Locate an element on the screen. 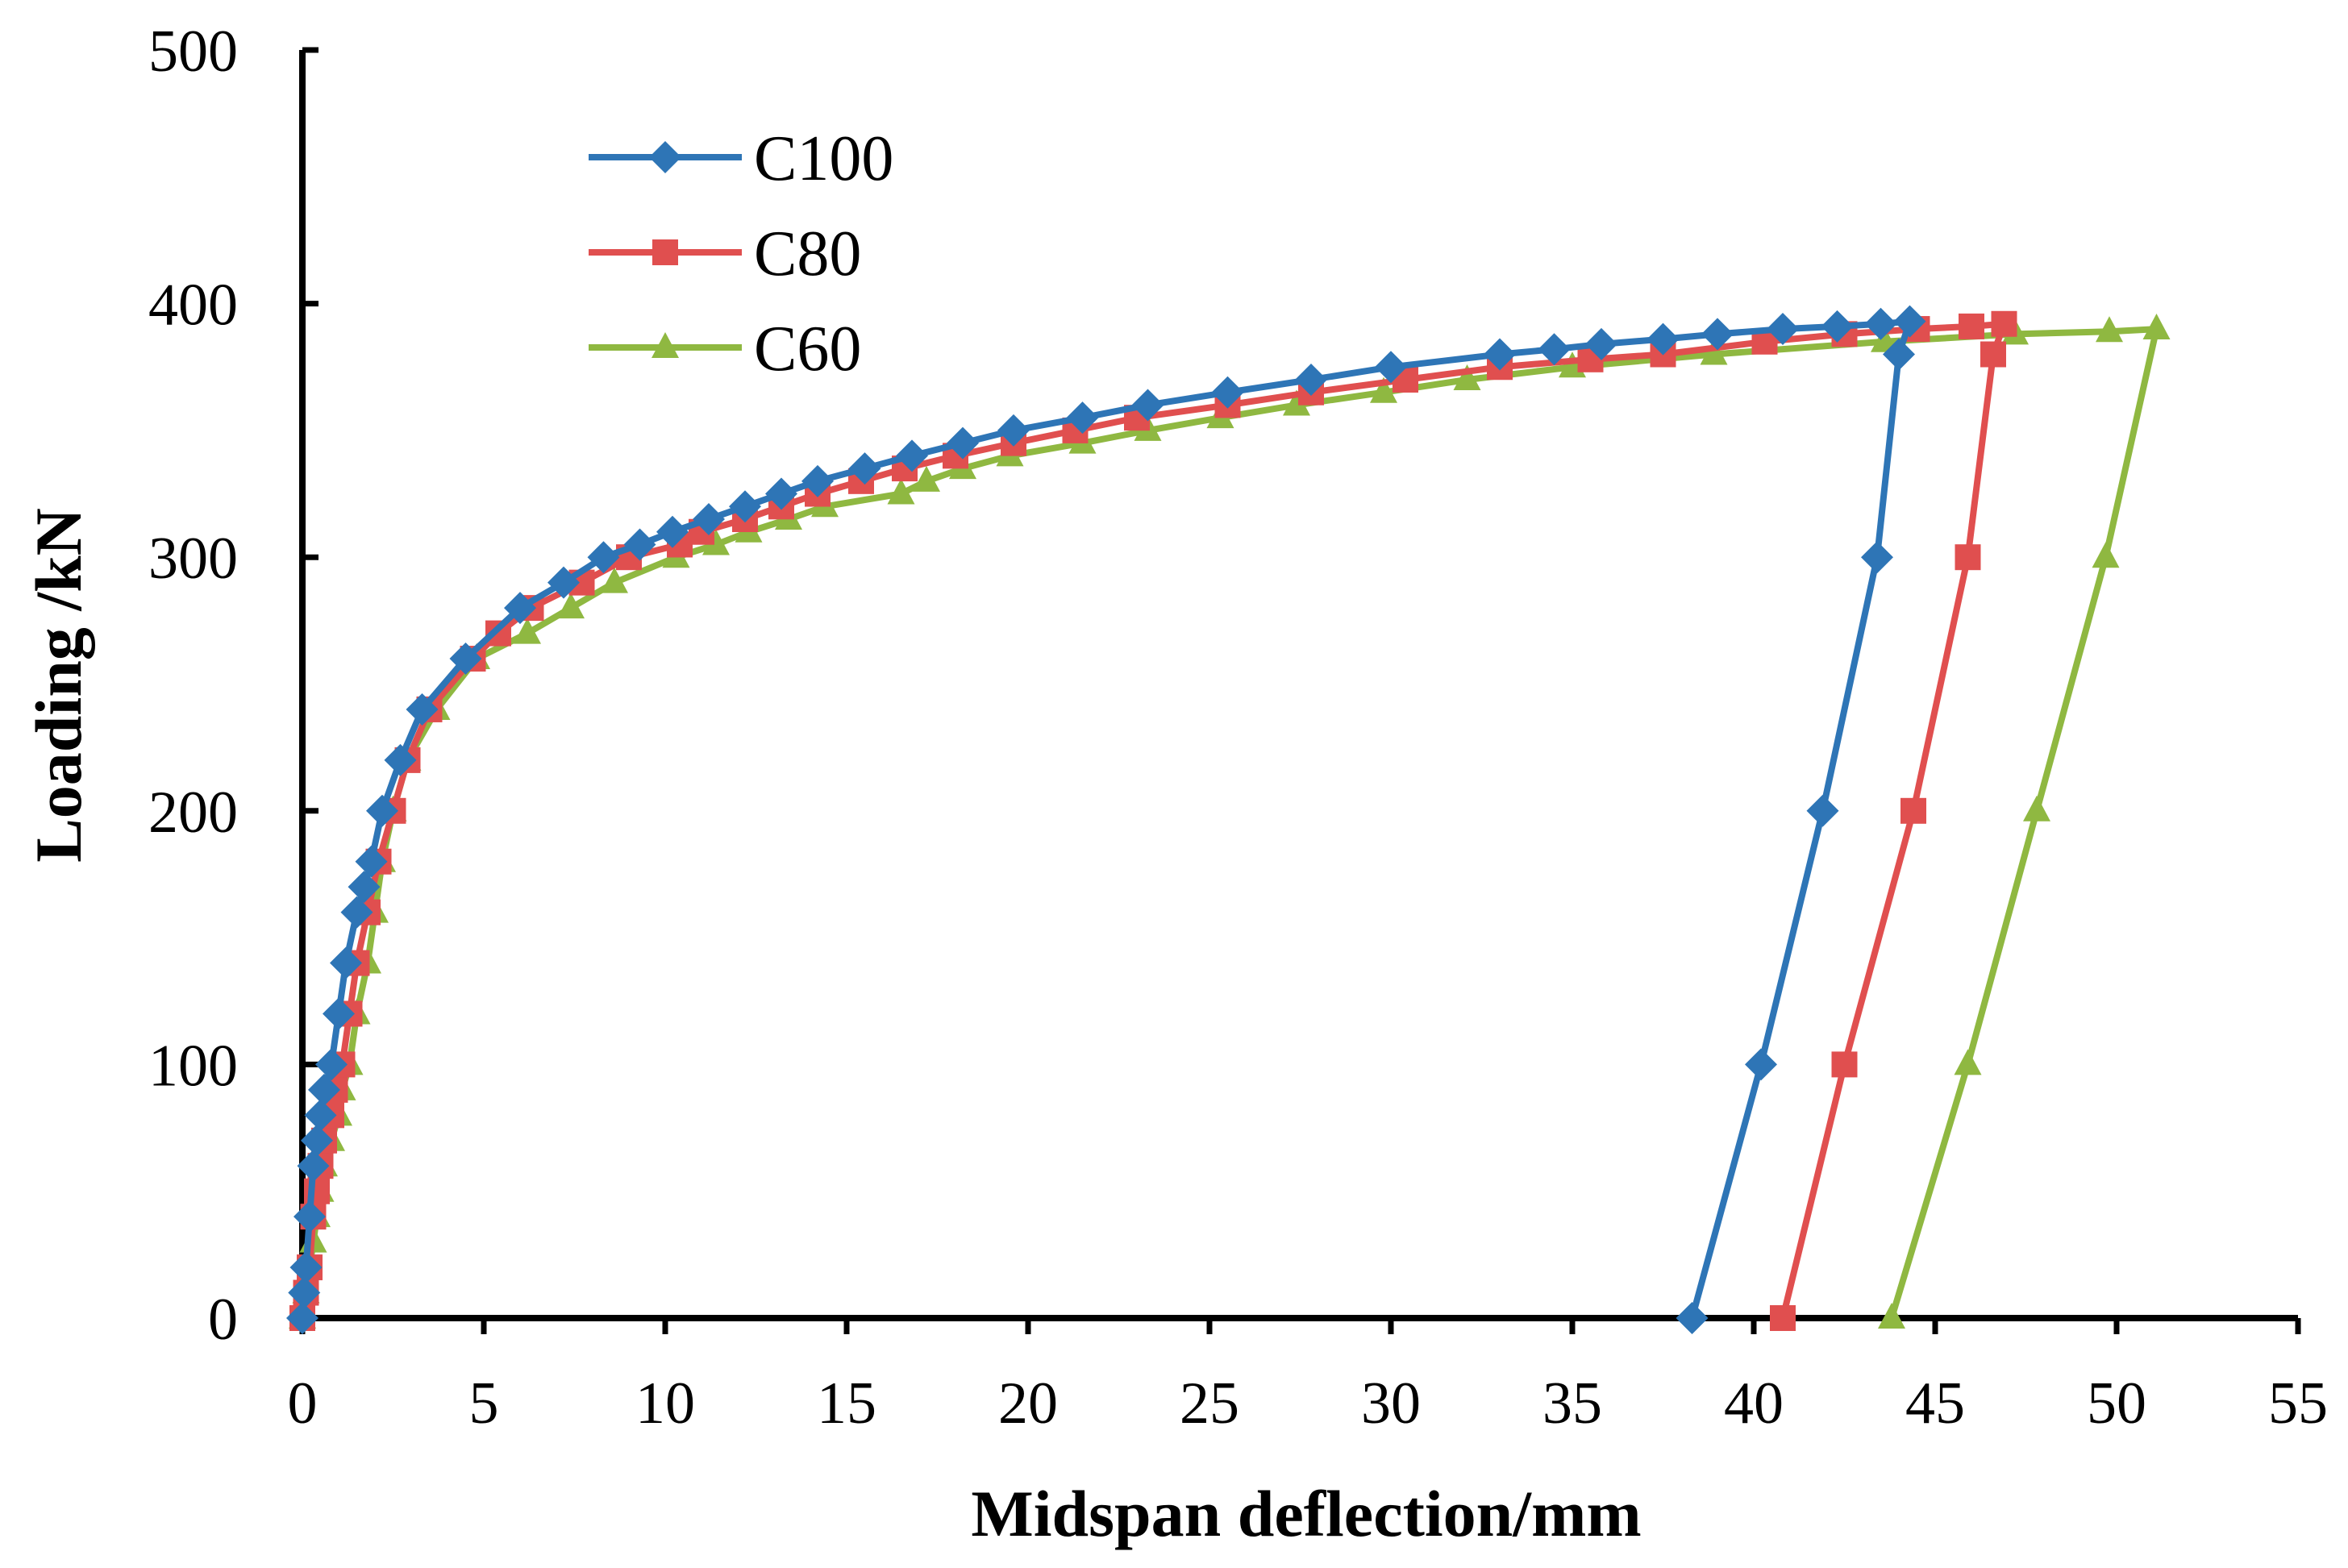 The height and width of the screenshot is (1568, 2348). x-tick-label: 15 is located at coordinates (847, 1403).